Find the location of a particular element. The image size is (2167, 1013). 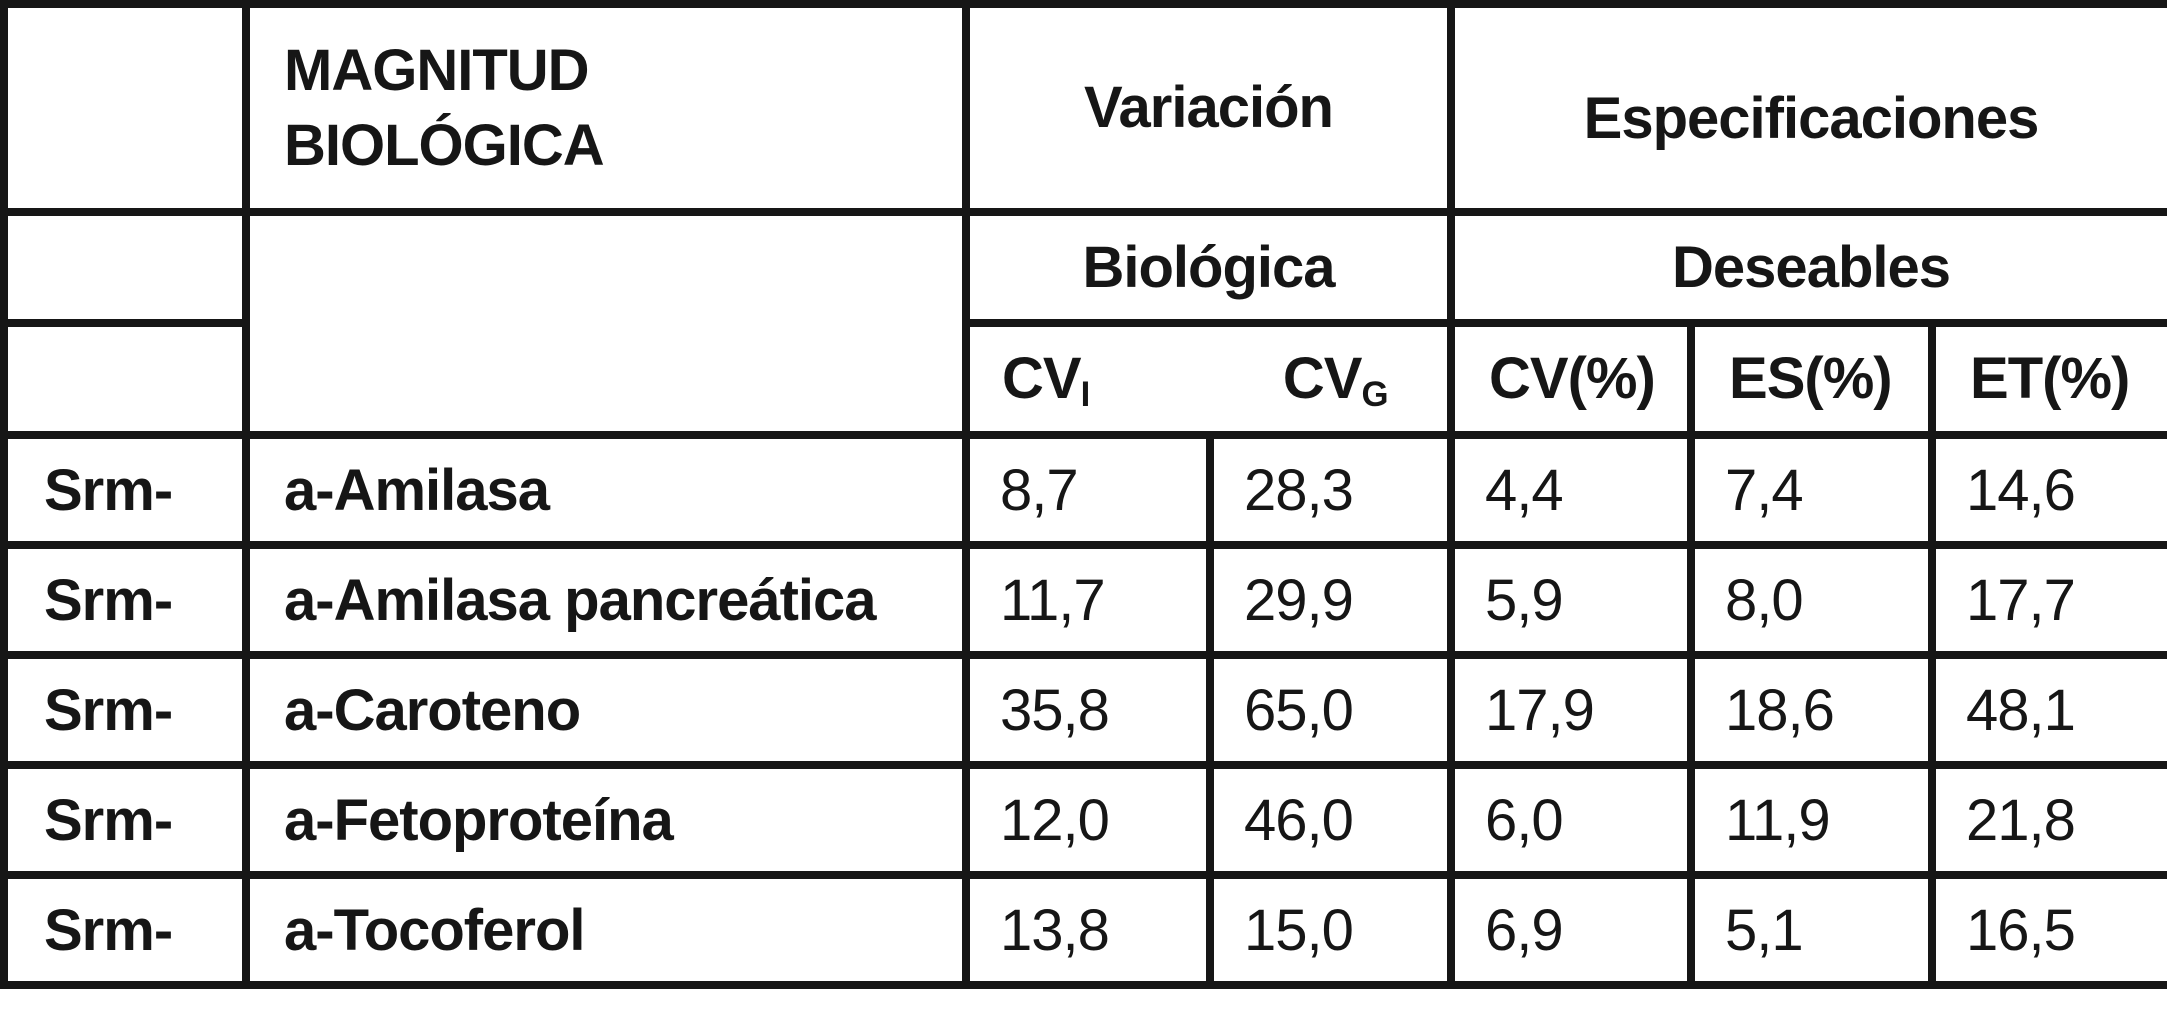

table-row-caroteno: Srm- a-Caroteno 35,8 65,0 17,9 18,6 48,1 is located at coordinates (1083, 710).